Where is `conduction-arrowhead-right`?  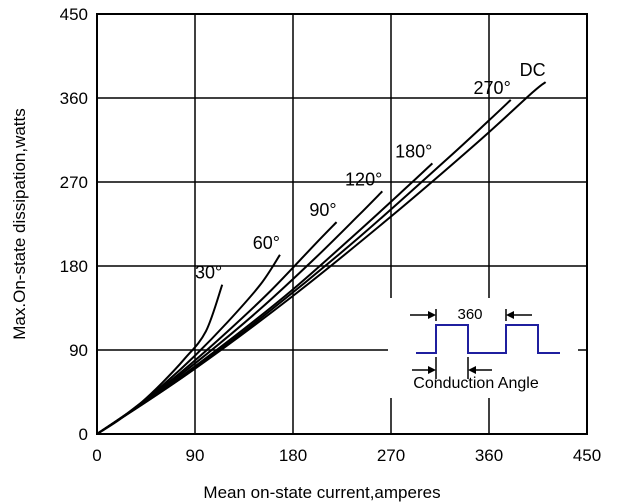 conduction-arrowhead-right is located at coordinates (472, 370).